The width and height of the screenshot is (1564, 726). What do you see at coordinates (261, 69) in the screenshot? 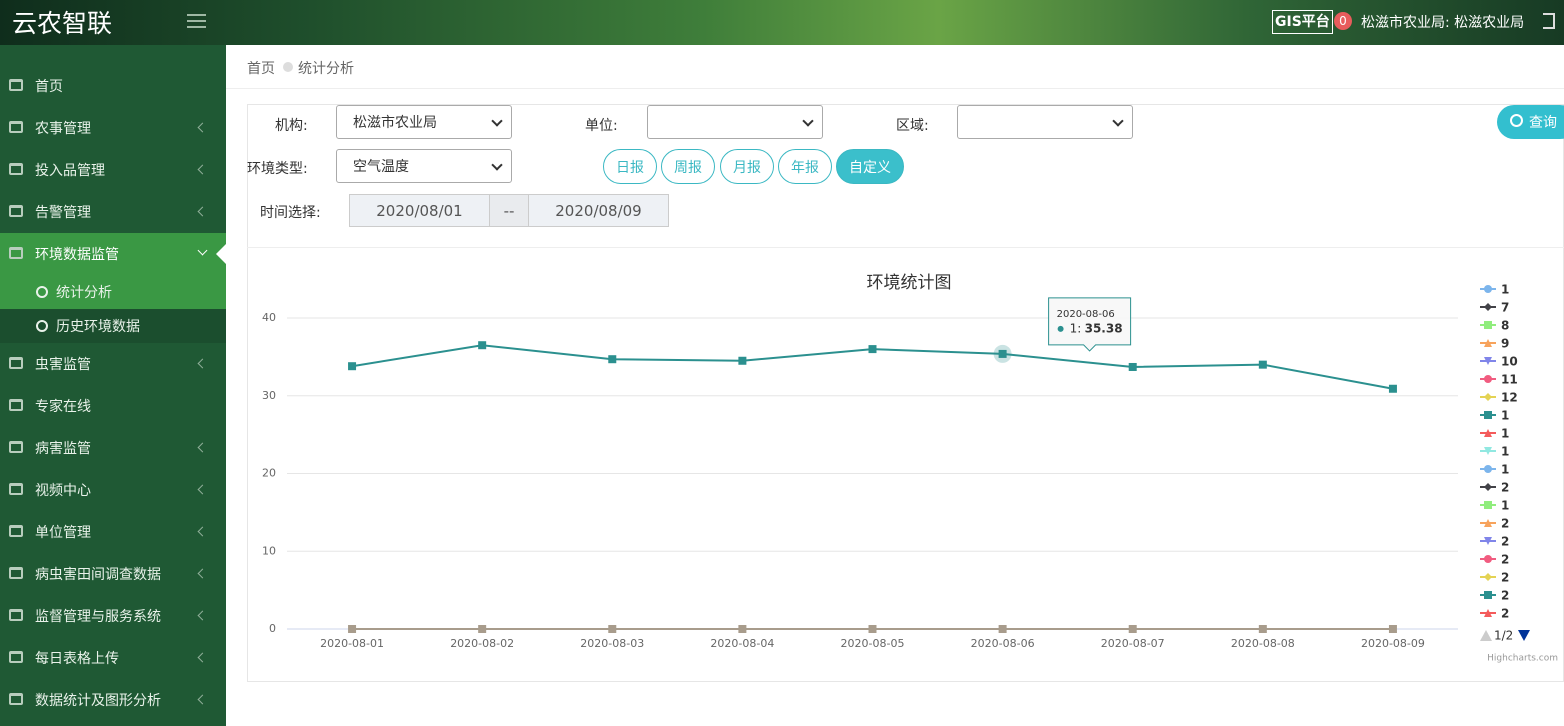
I see `breadcrumb-home: 首页` at bounding box center [261, 69].